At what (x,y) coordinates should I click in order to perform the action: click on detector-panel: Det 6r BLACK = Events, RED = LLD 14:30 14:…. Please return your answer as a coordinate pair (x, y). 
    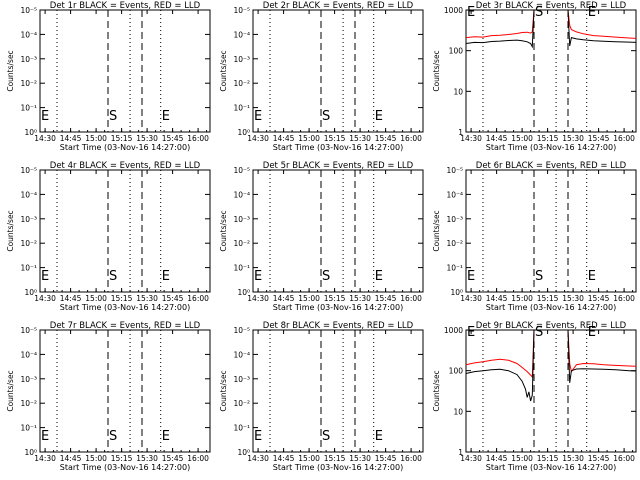
    Looking at the image, I should click on (534, 236).